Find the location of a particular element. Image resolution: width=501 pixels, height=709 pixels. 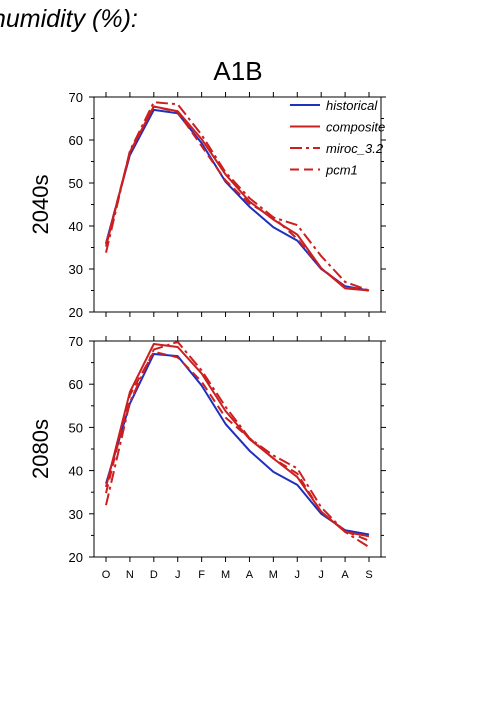

x-tick-label: F is located at coordinates (201, 575).